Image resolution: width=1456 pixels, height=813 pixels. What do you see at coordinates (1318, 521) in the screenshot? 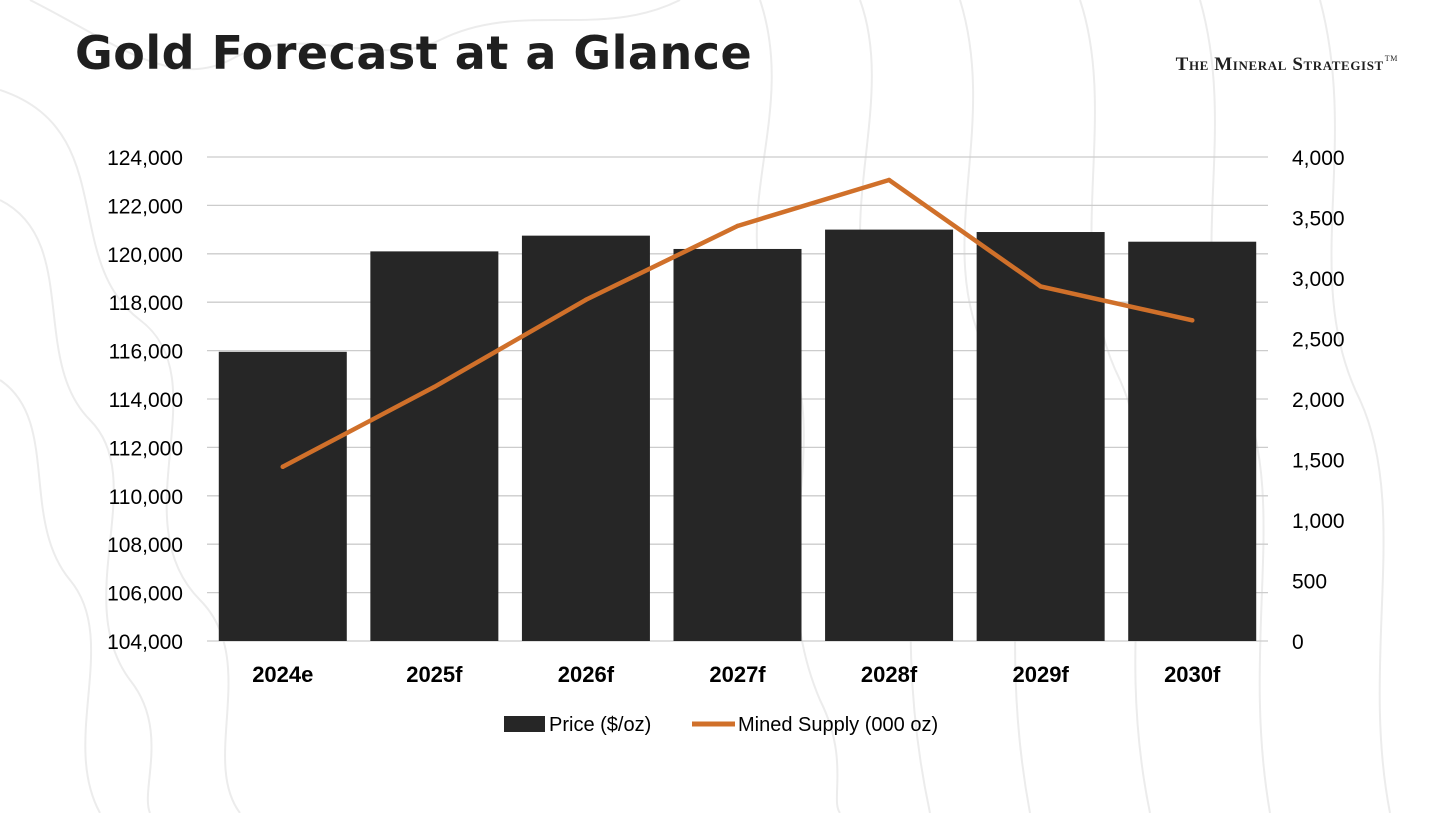
I see `right-tick-label: 1,000` at bounding box center [1318, 521].